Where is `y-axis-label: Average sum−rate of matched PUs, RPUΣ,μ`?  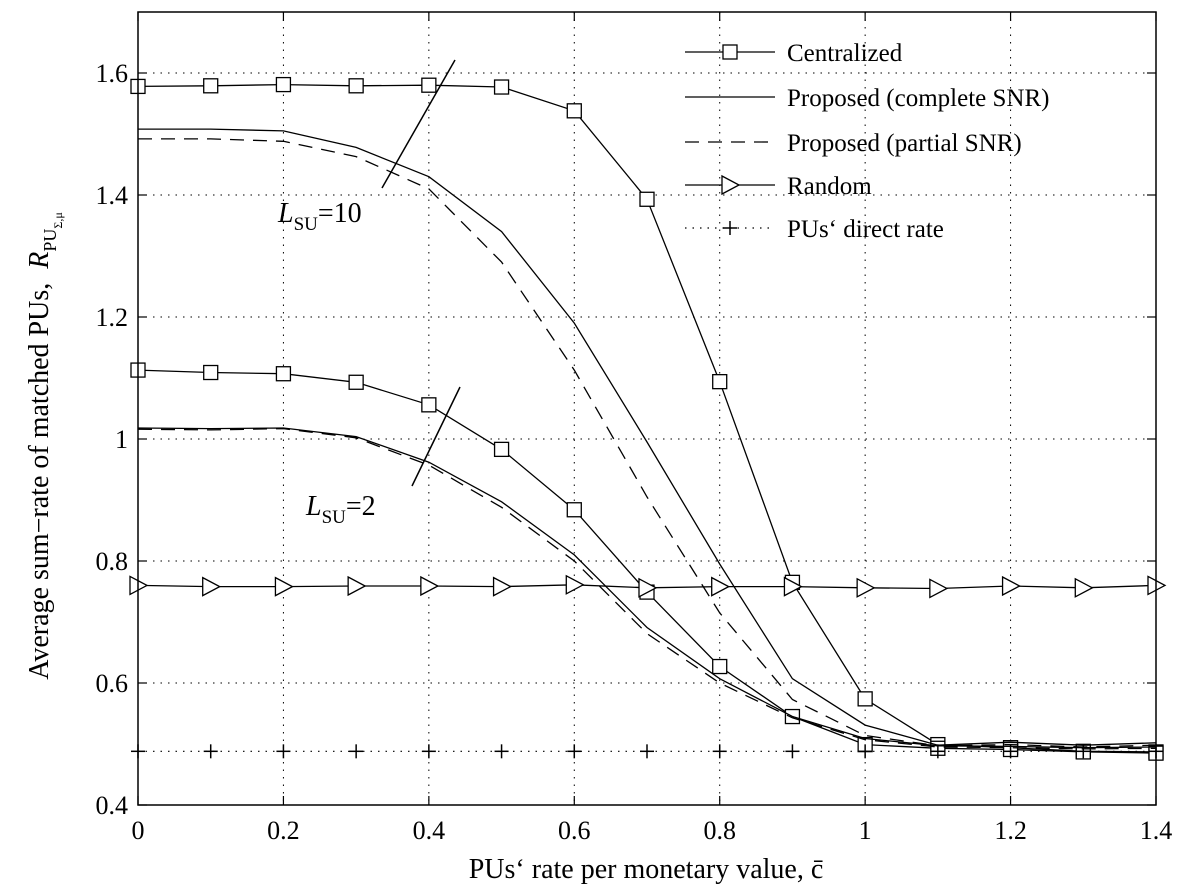
y-axis-label: Average sum−rate of matched PUs, RPUΣ,μ is located at coordinates (44, 446).